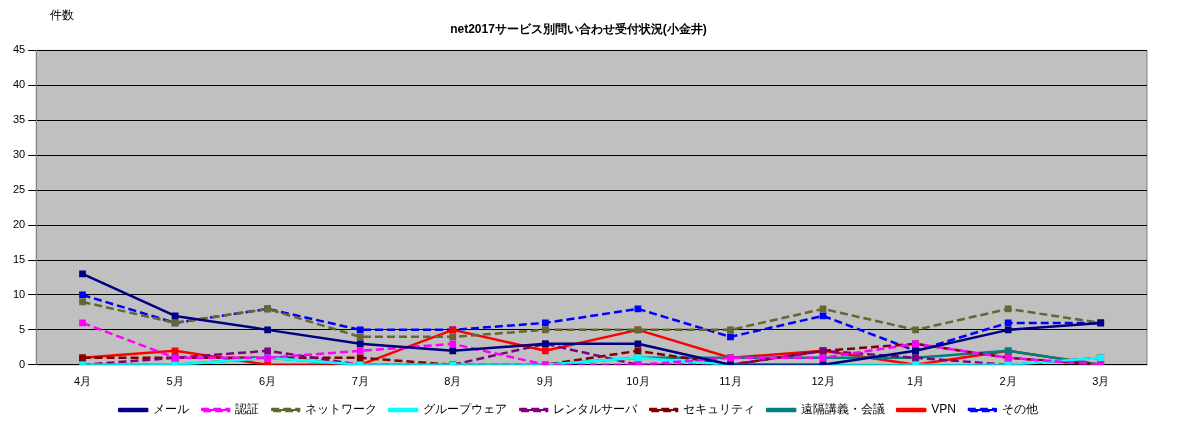  What do you see at coordinates (19, 84) in the screenshot?
I see `y-tick-label: 40` at bounding box center [19, 84].